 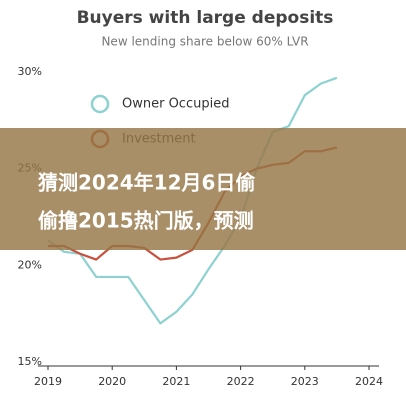 I want to click on x-tick-label: 2023, so click(x=305, y=381).